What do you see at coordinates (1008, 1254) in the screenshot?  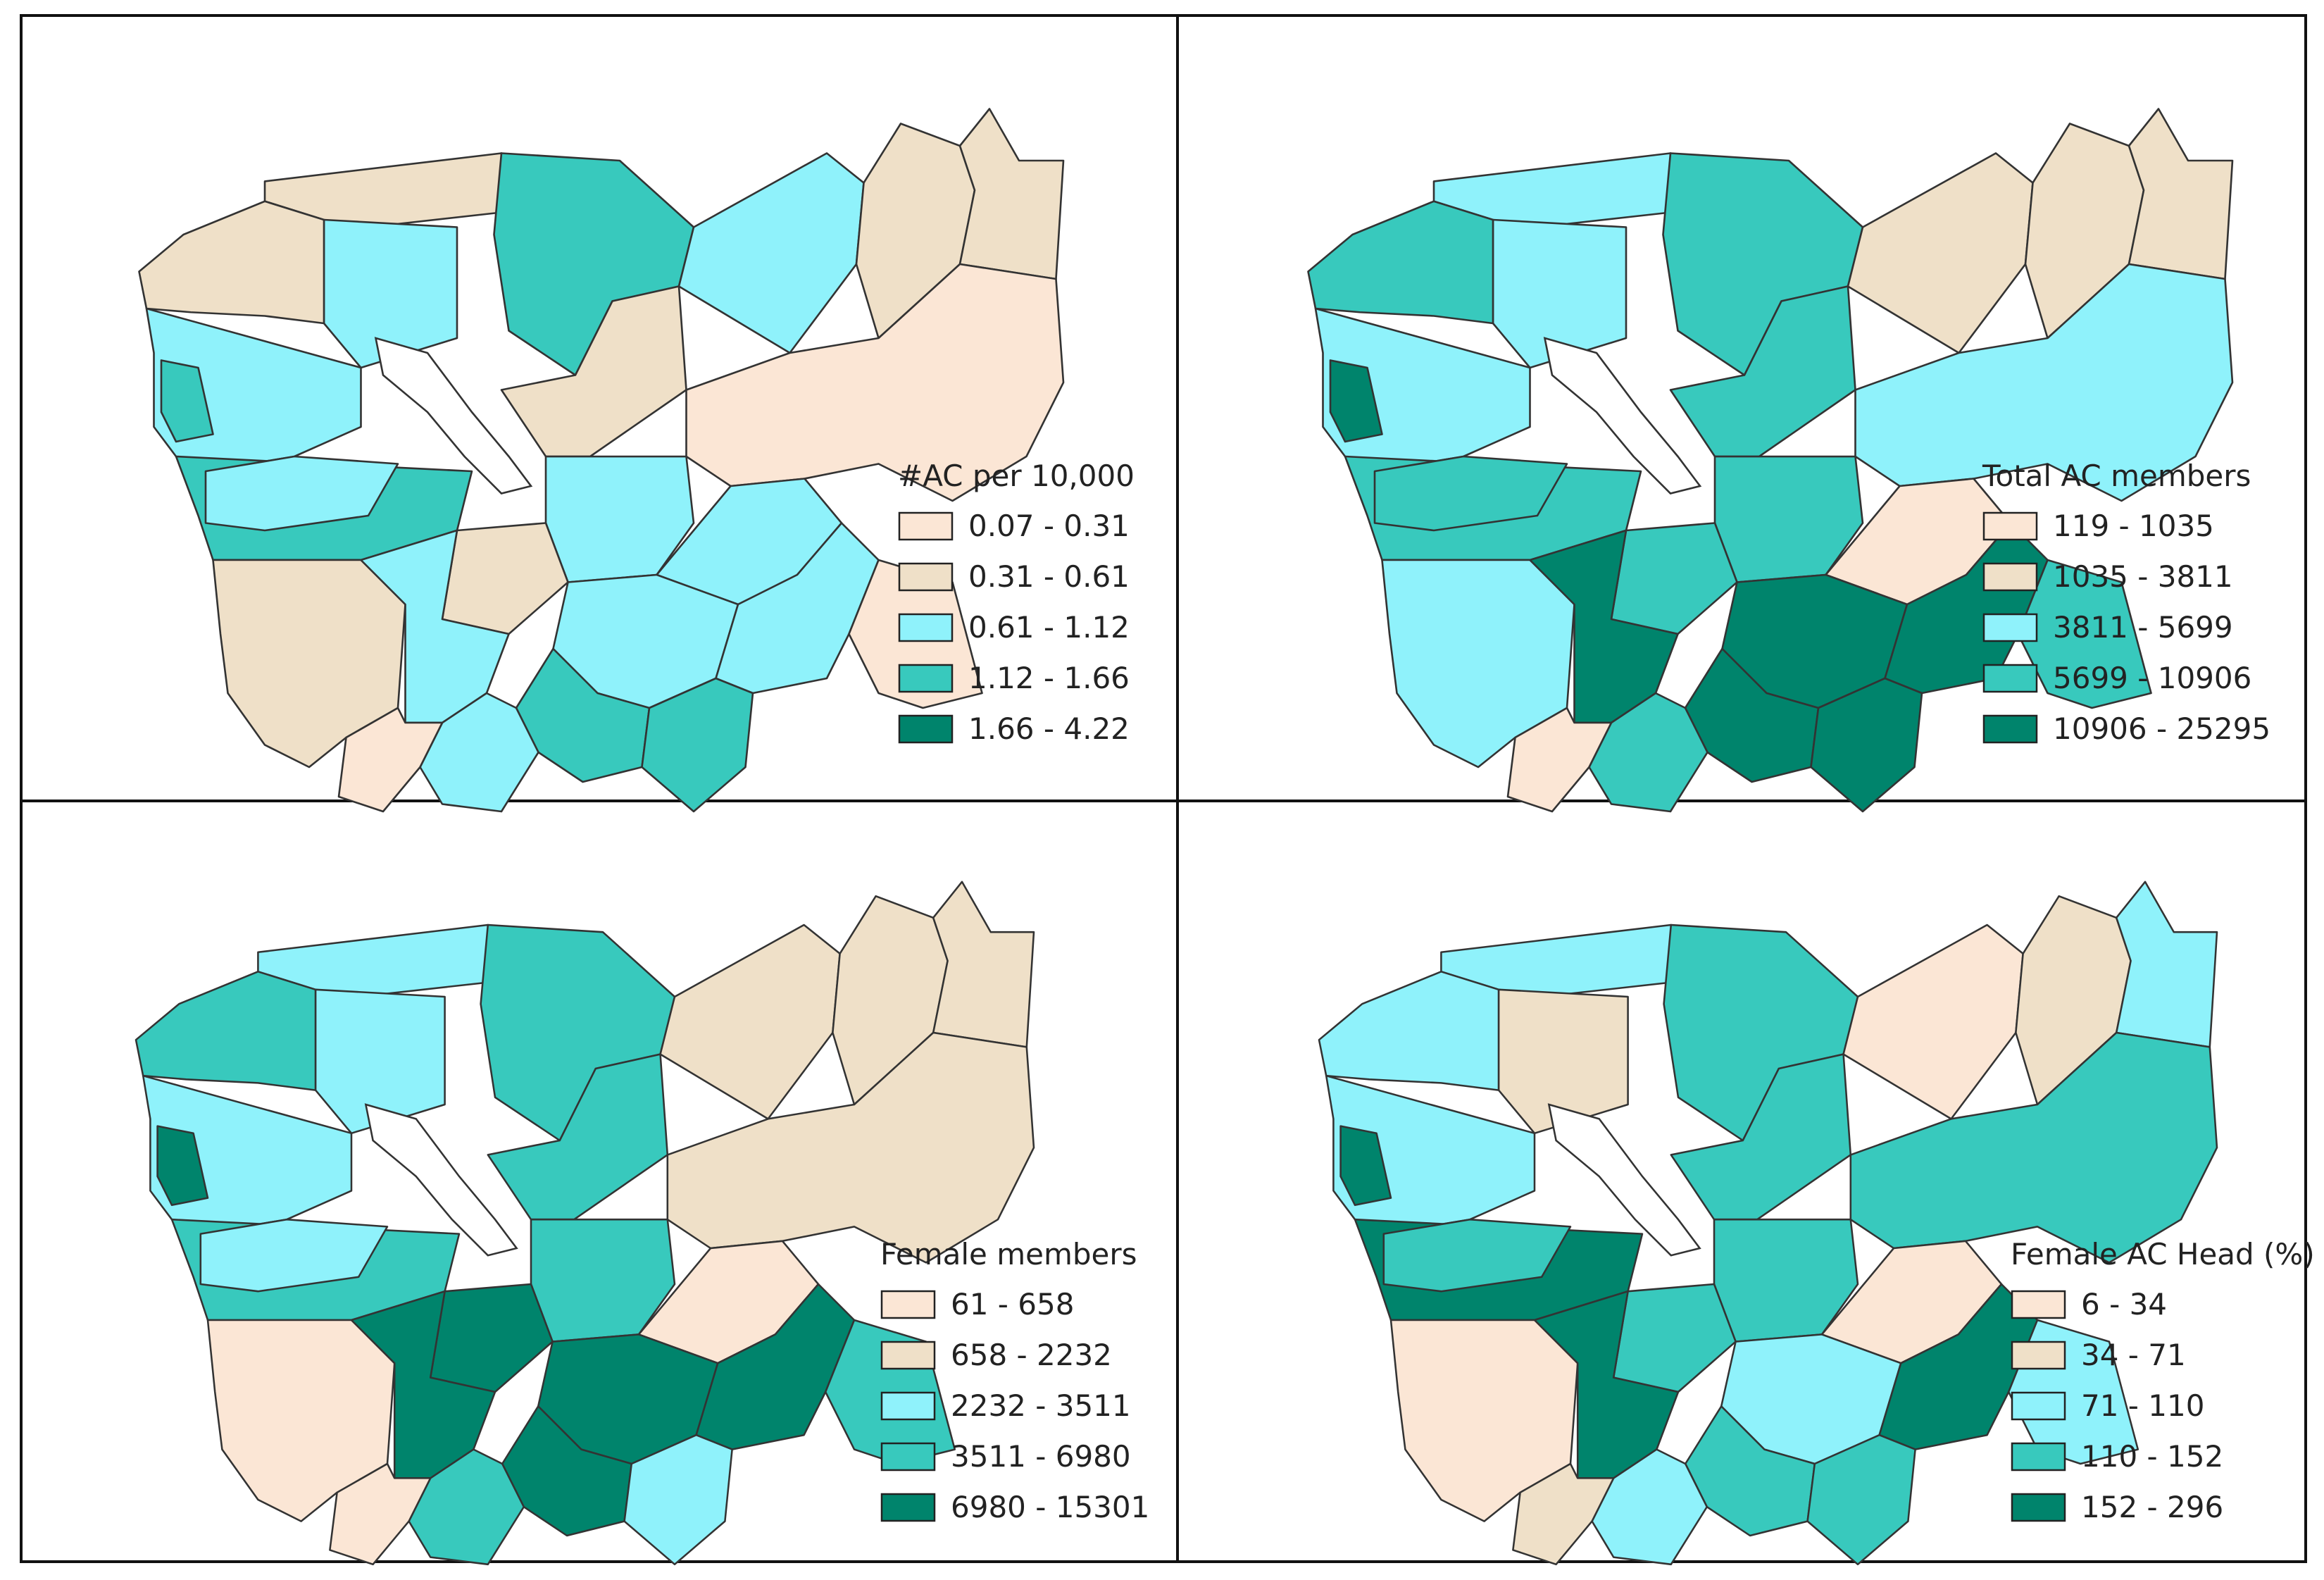 I see `legend-title: Female members` at bounding box center [1008, 1254].